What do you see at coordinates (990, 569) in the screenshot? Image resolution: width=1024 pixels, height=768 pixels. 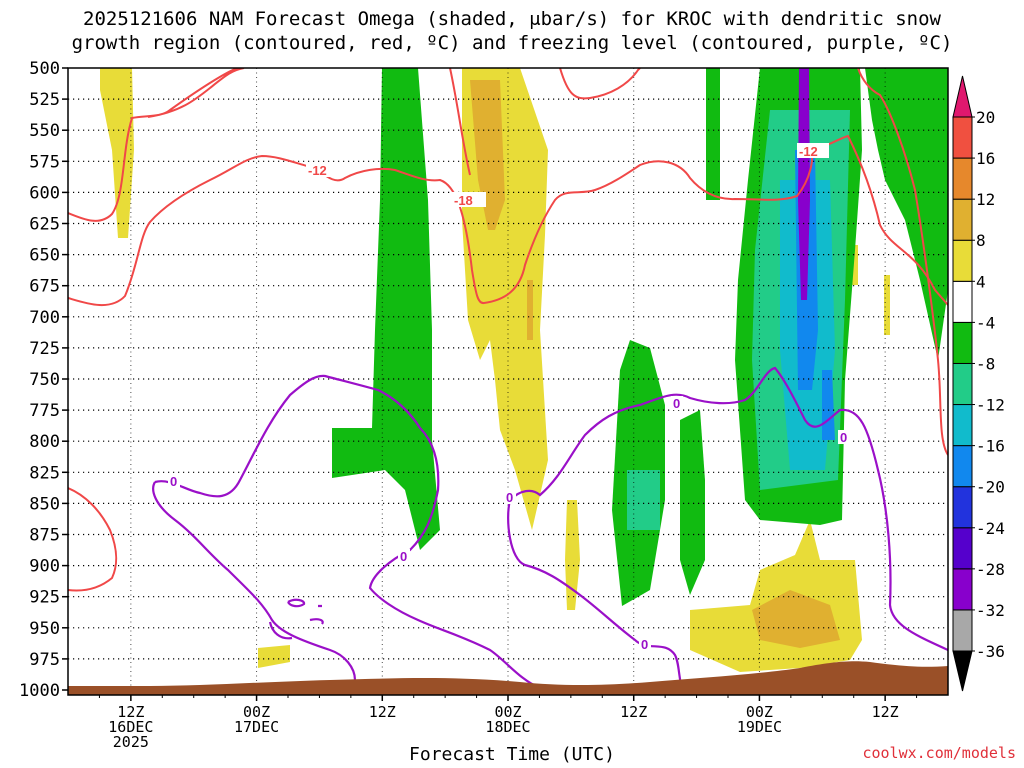 I see `colorbar-label: -28` at bounding box center [990, 569].